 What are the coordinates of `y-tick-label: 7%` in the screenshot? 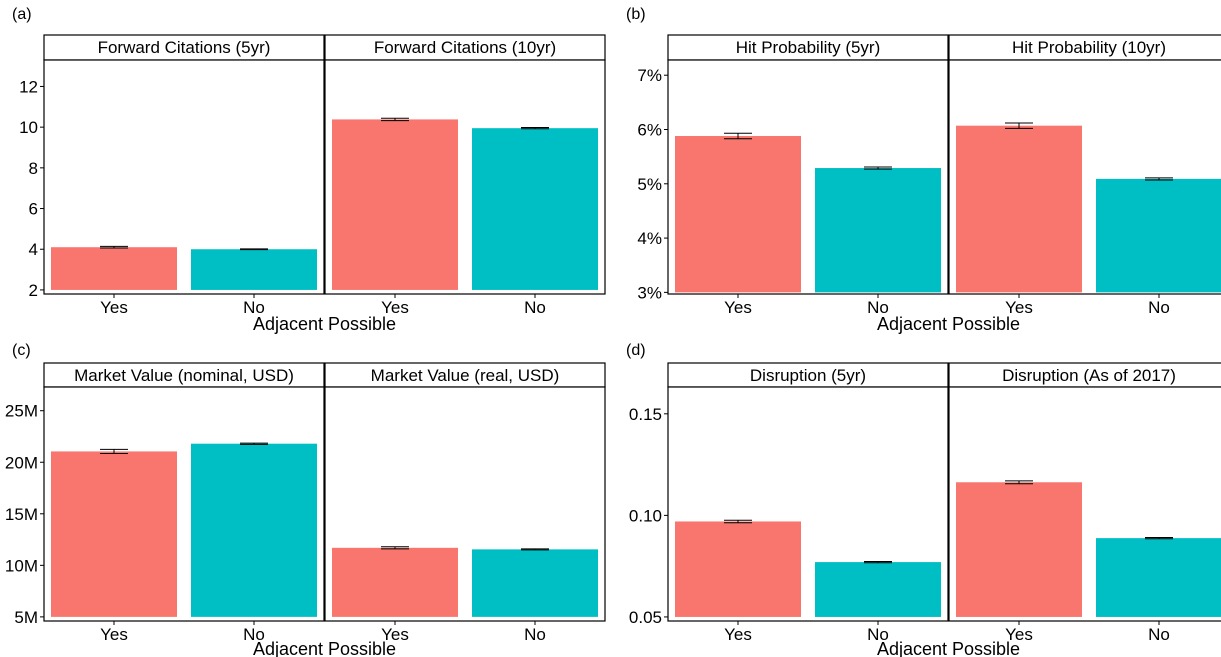 It's located at (649, 75).